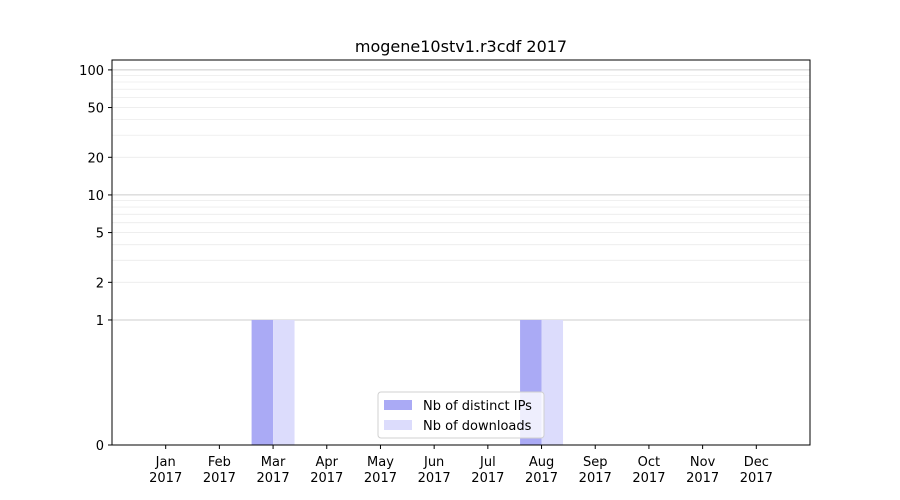 The image size is (900, 500). I want to click on x-tick-label-month: Aug, so click(541, 462).